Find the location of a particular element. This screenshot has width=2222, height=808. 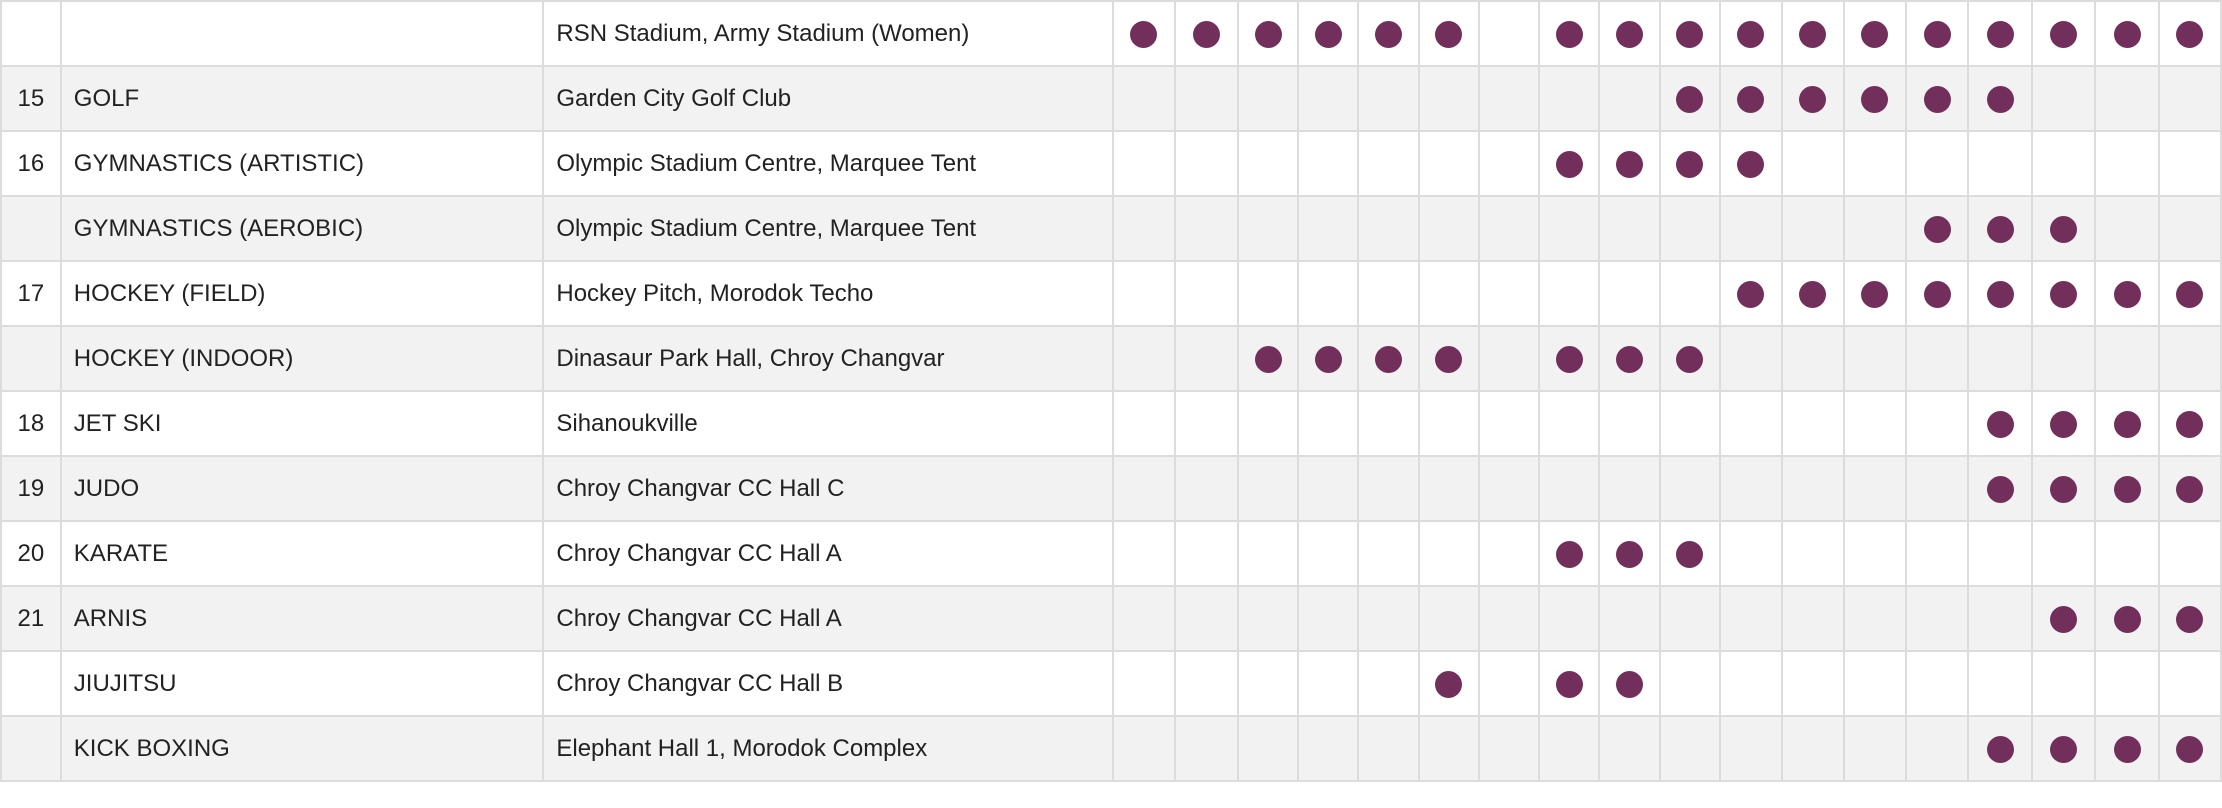

venue-name: Garden City Golf Club is located at coordinates (828, 98).